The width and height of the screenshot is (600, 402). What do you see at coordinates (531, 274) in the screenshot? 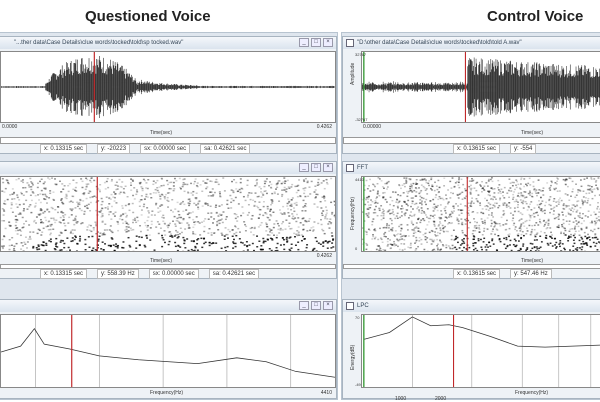
I see `cursor-y: y: 547.46 Hz` at bounding box center [531, 274].